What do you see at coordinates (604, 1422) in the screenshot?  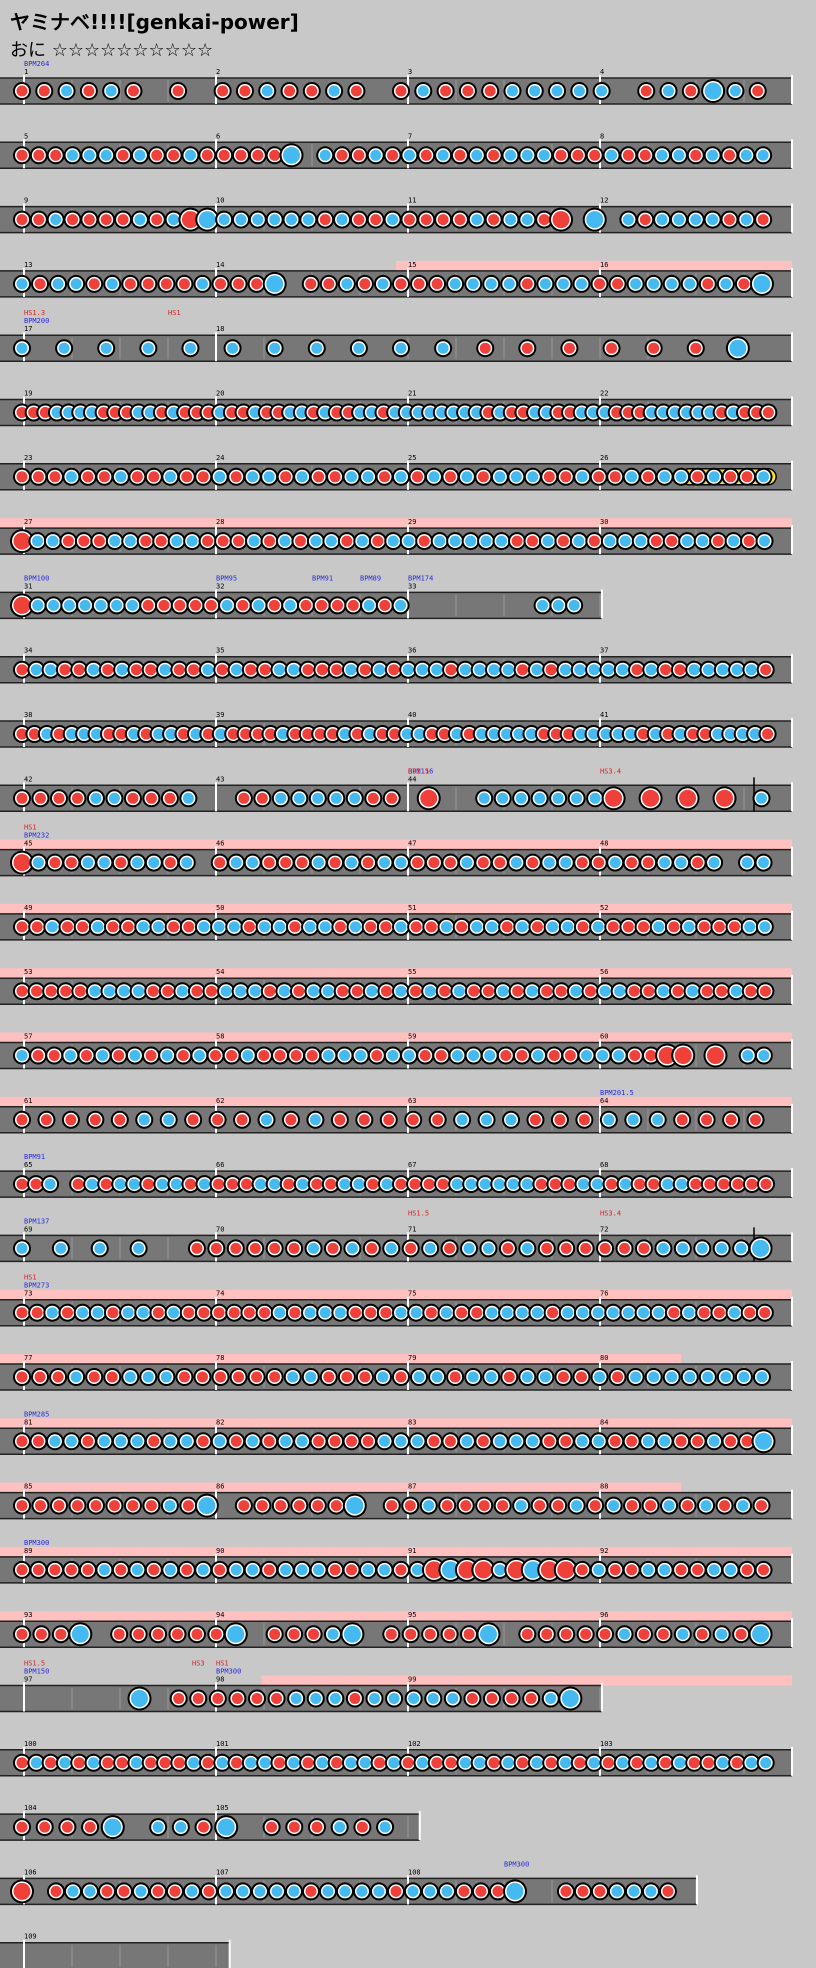 I see `measure-number: 84` at bounding box center [604, 1422].